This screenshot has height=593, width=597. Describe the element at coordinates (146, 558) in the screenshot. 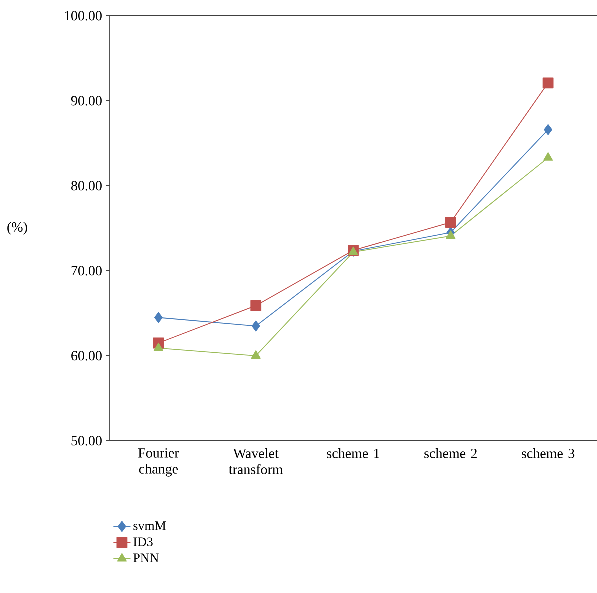

I see `legend-label: PNN` at that location.